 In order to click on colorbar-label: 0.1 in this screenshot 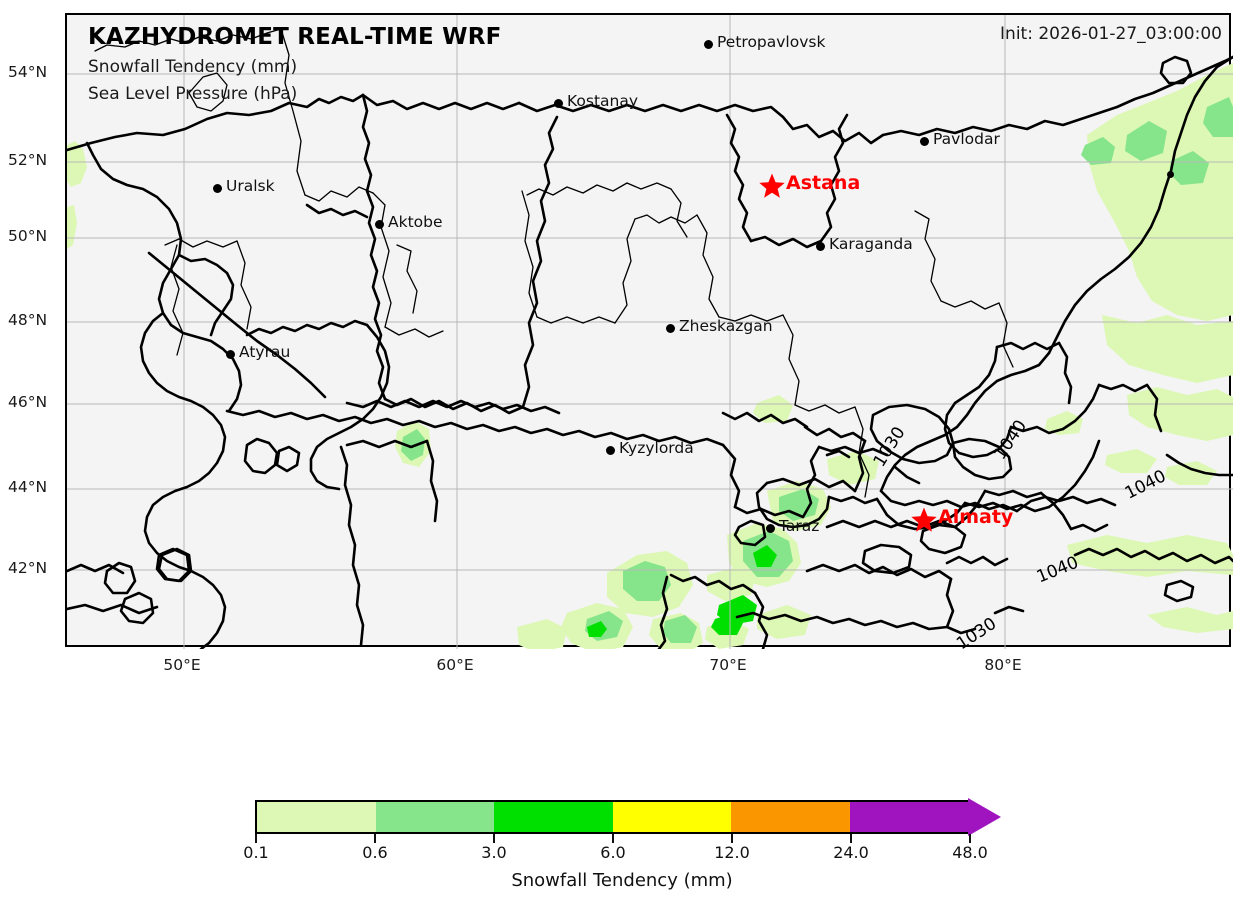, I will do `click(256, 852)`.